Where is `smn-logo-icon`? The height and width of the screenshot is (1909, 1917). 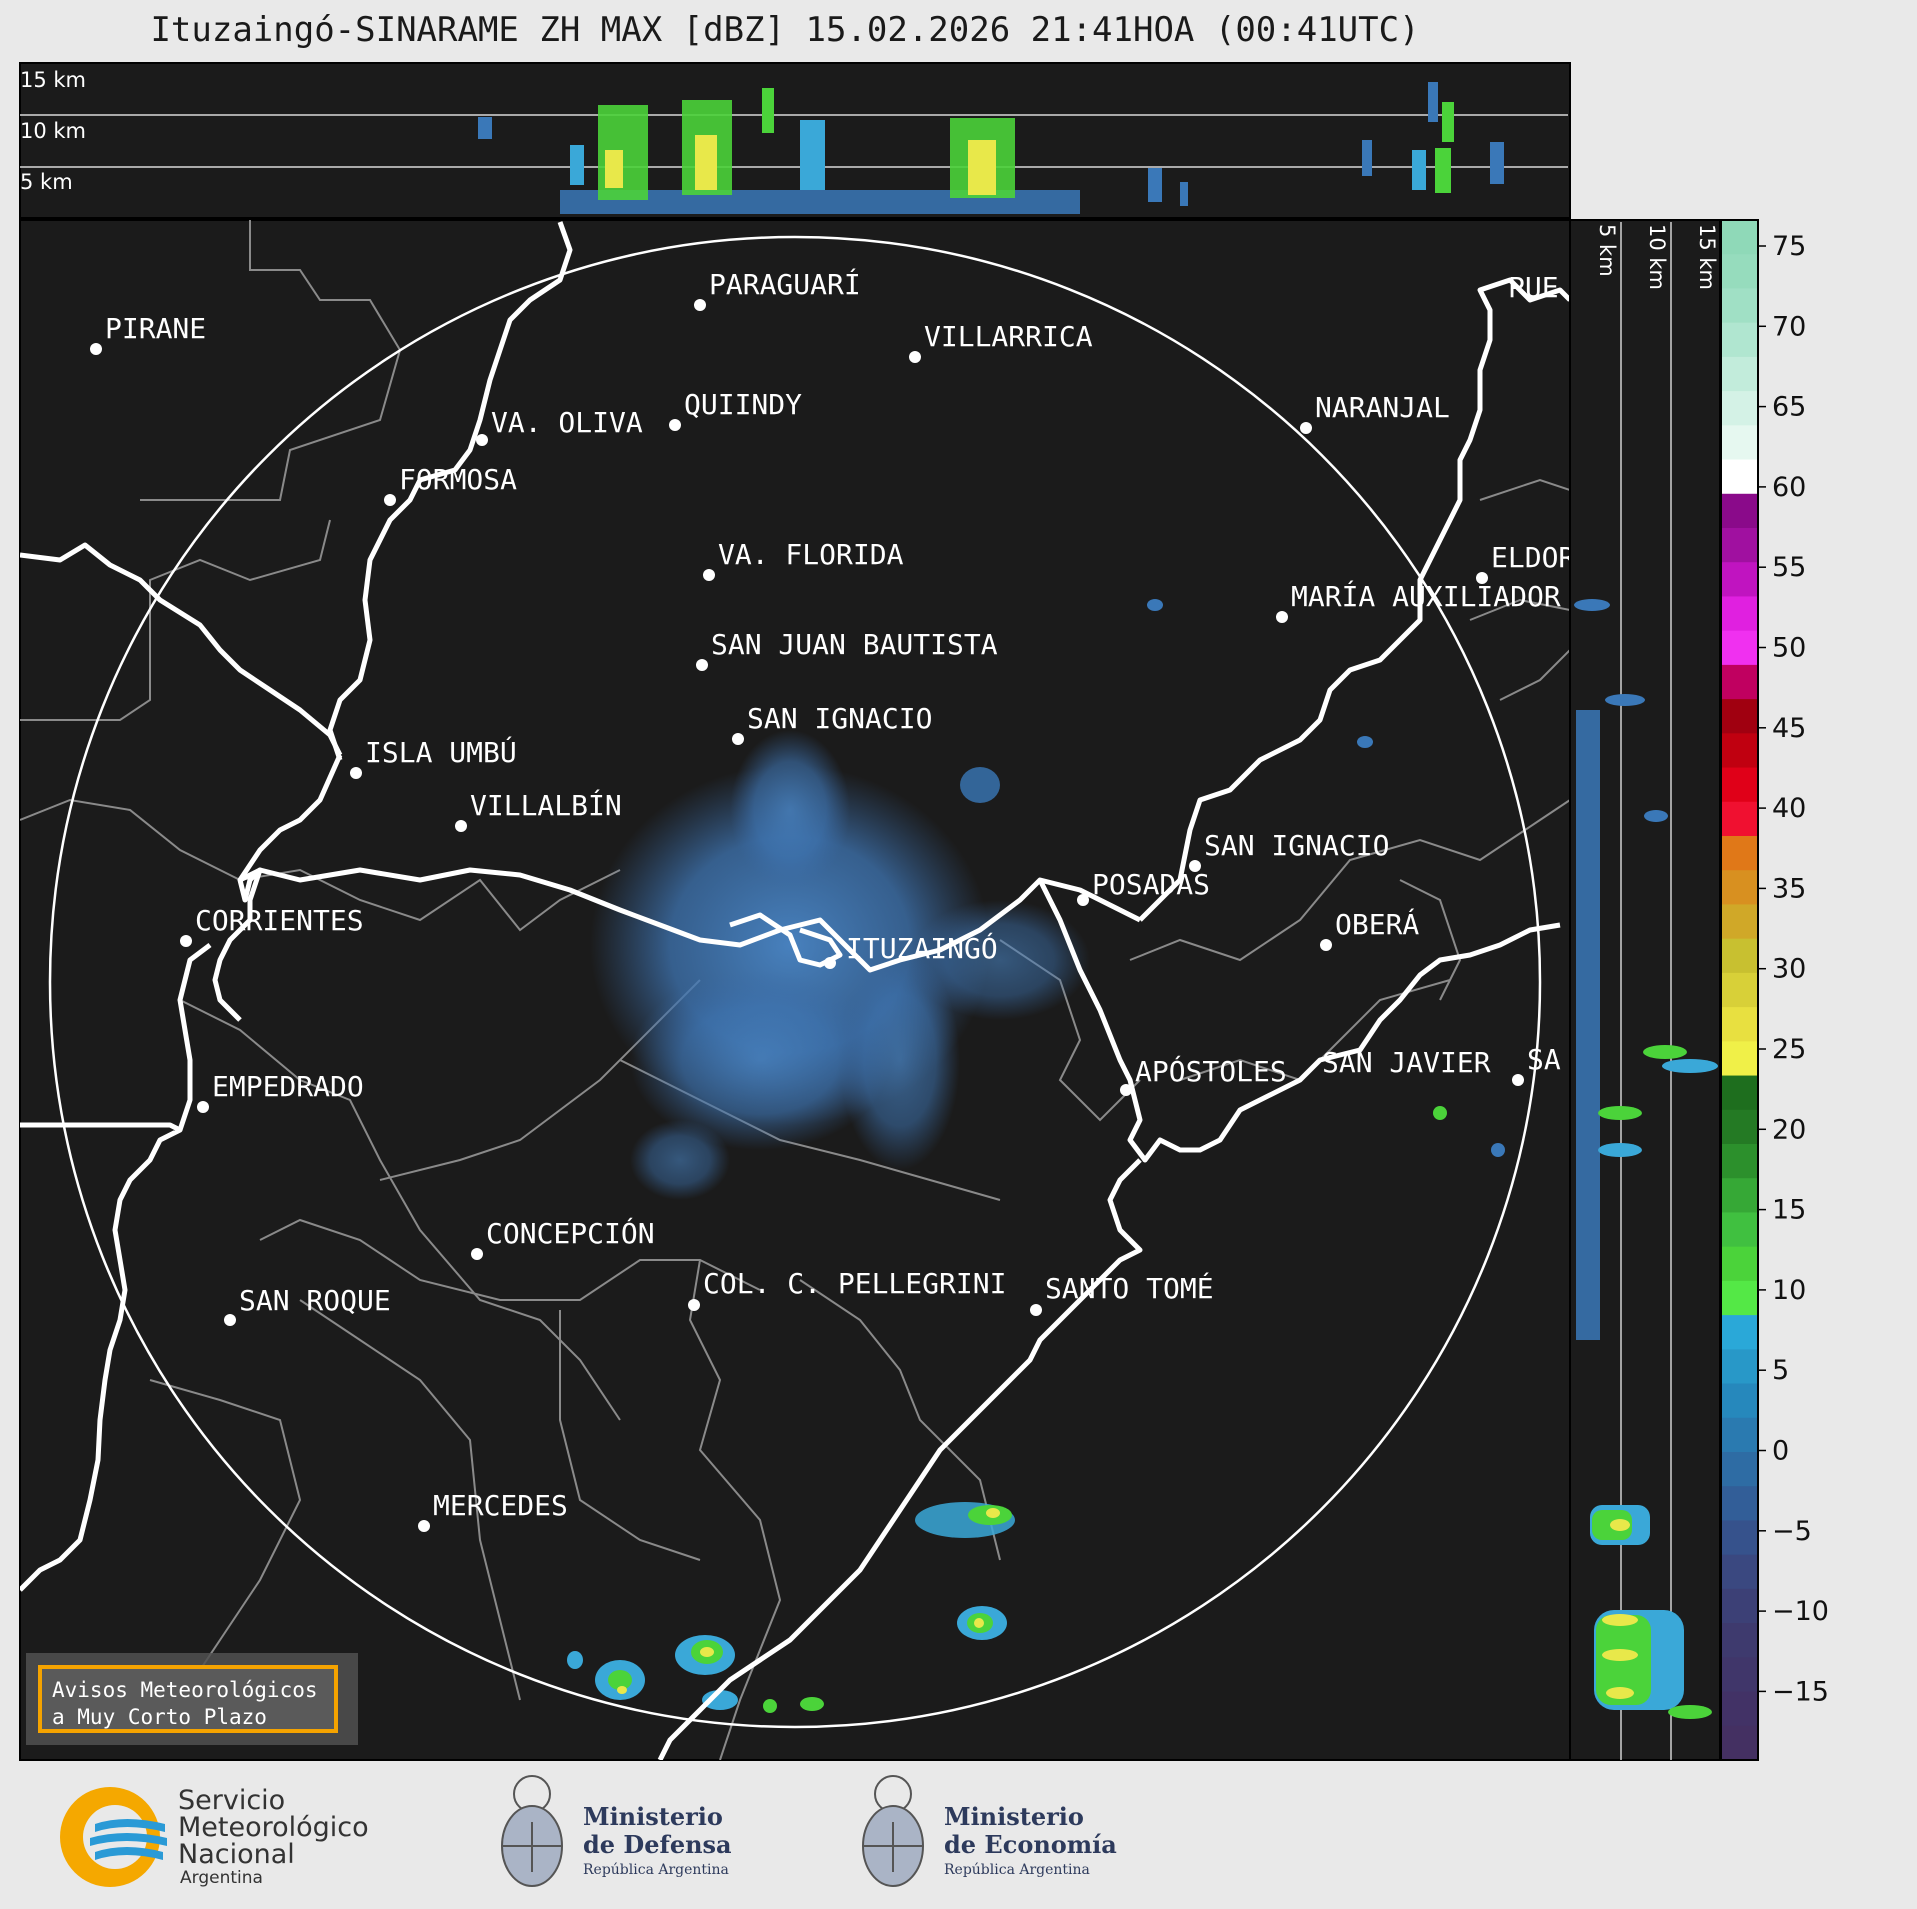
smn-logo-icon is located at coordinates (113, 1837).